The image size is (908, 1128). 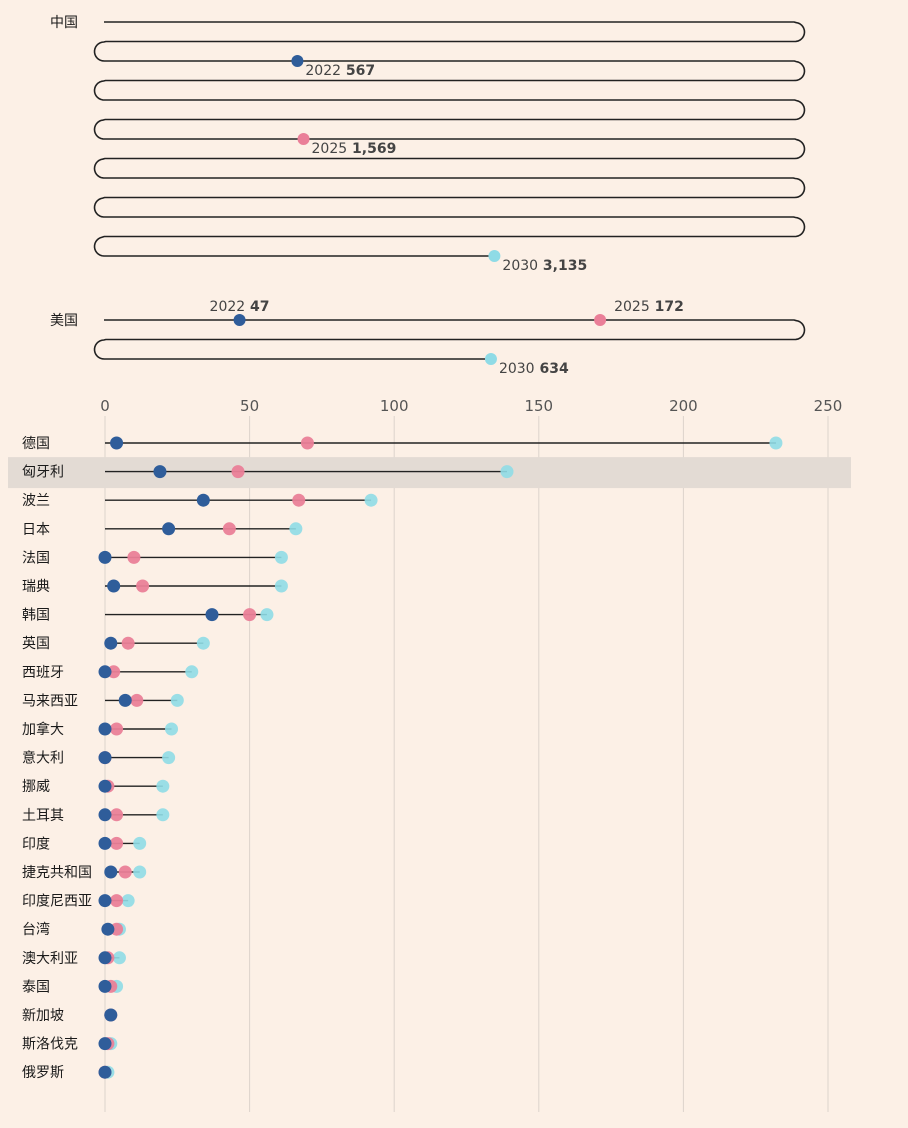 I want to click on country-label: 德国, so click(x=36, y=444).